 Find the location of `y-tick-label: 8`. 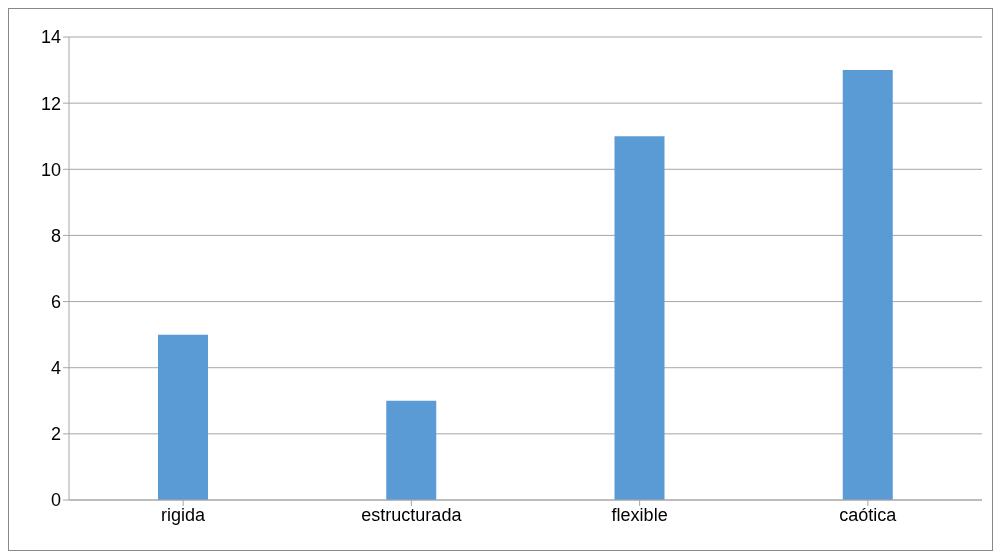

y-tick-label: 8 is located at coordinates (55, 235).